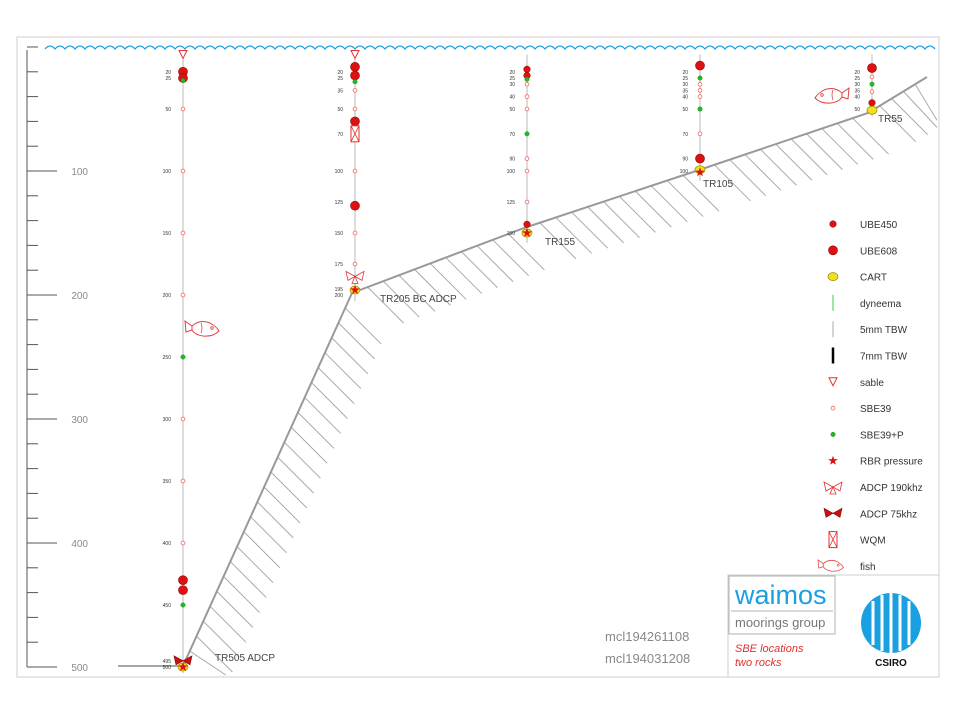  I want to click on depth-label: 100, so click(79, 172).